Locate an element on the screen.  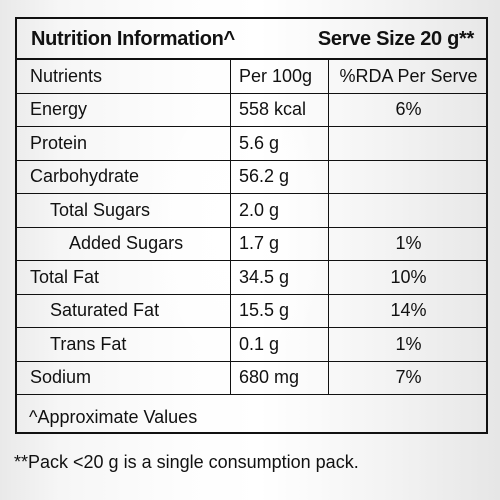
table-row: Energy 558 kcal 6% is located at coordinates (252, 110).